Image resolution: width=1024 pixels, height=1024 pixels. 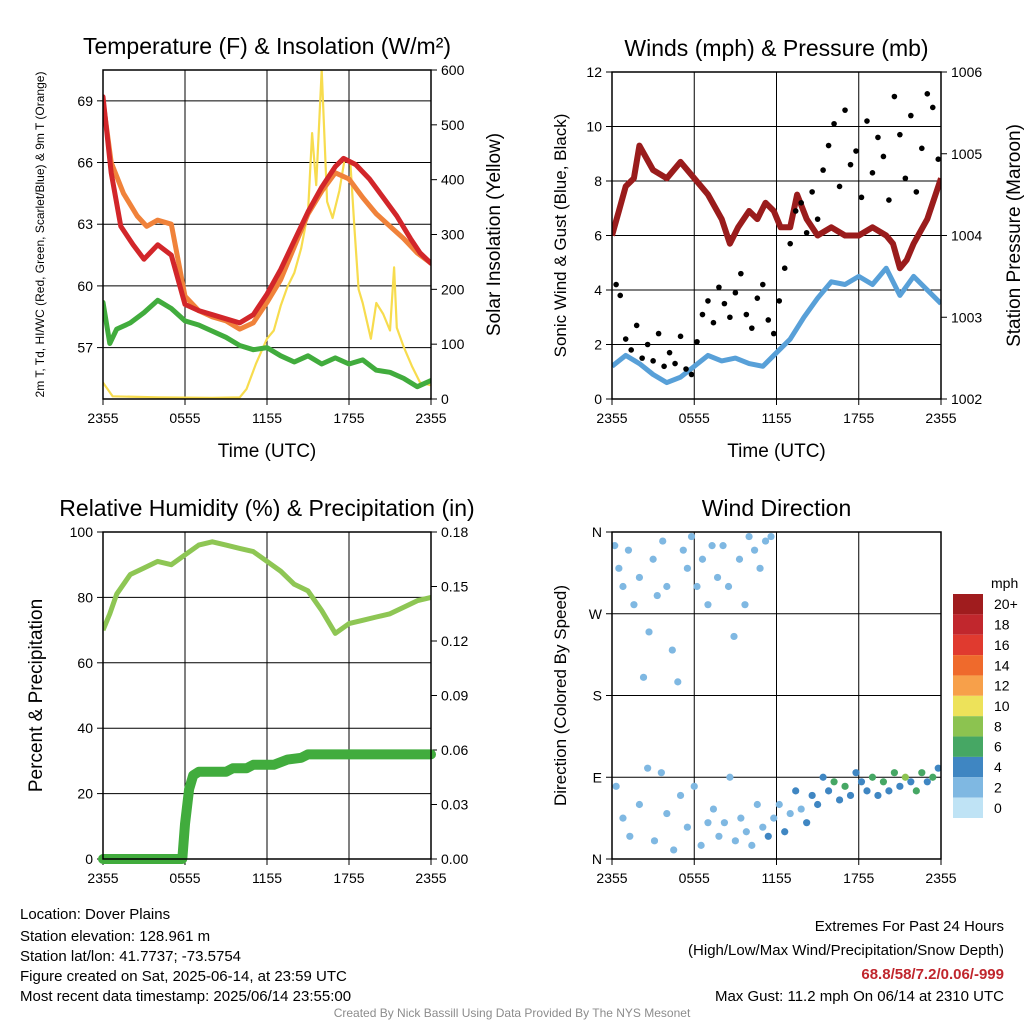 What do you see at coordinates (966, 72) in the screenshot?
I see `y2-tick-label: 1006` at bounding box center [966, 72].